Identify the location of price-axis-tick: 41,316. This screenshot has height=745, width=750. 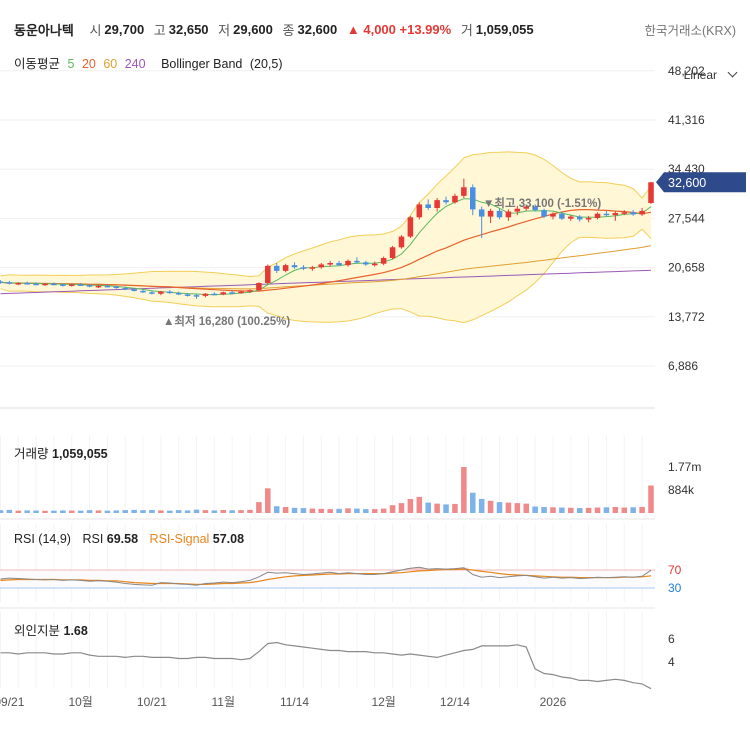
(686, 120).